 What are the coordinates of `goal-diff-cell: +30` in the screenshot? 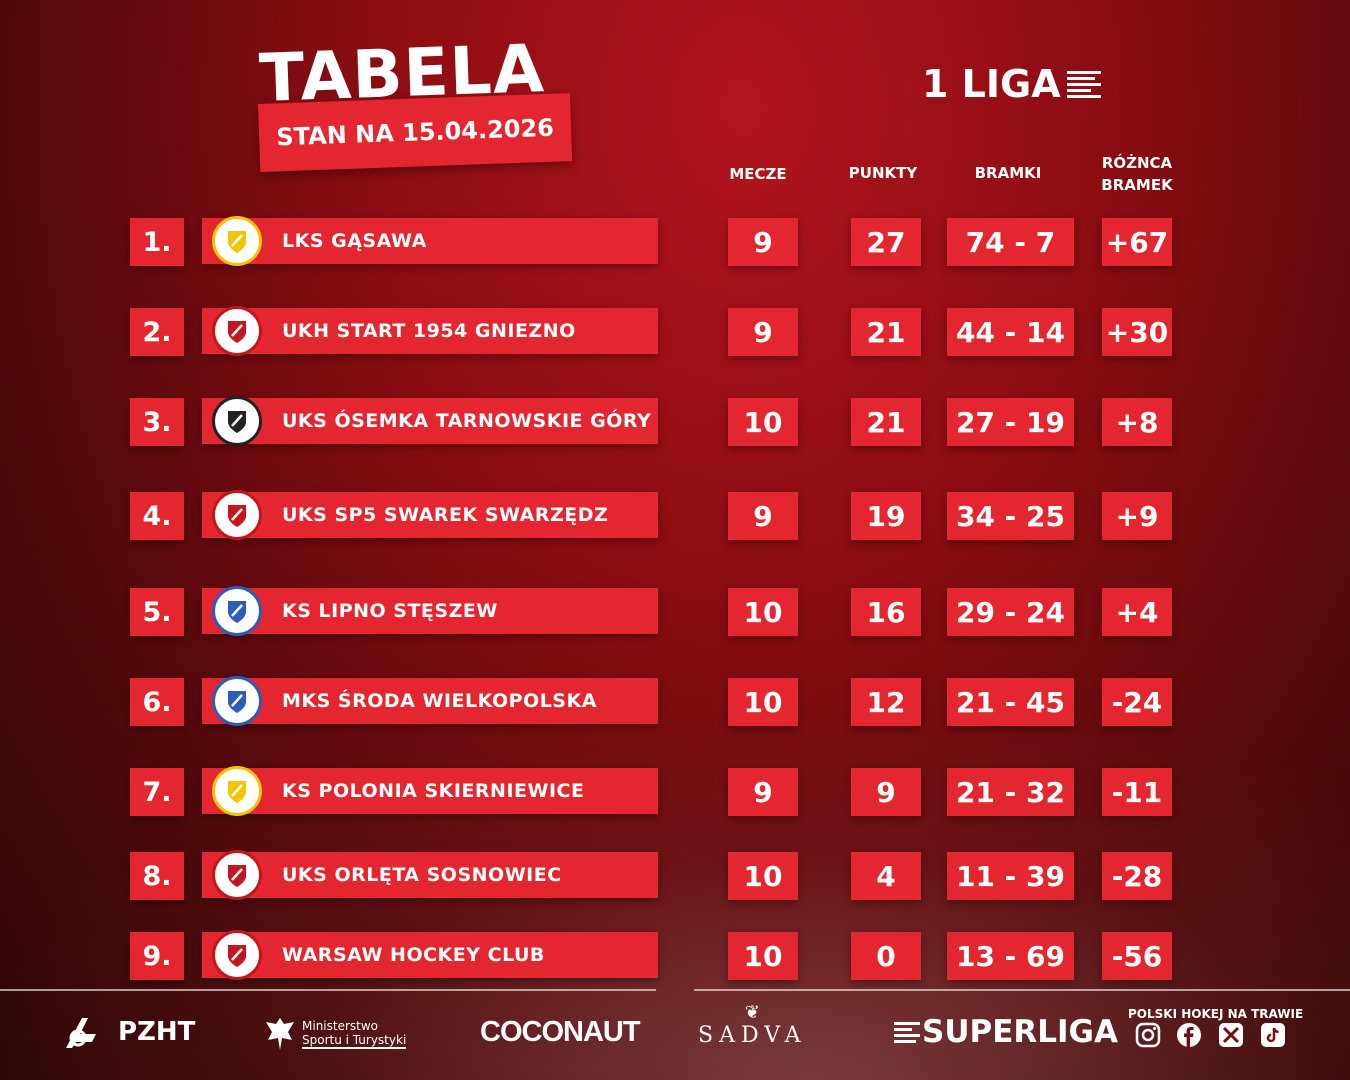 It's located at (1137, 332).